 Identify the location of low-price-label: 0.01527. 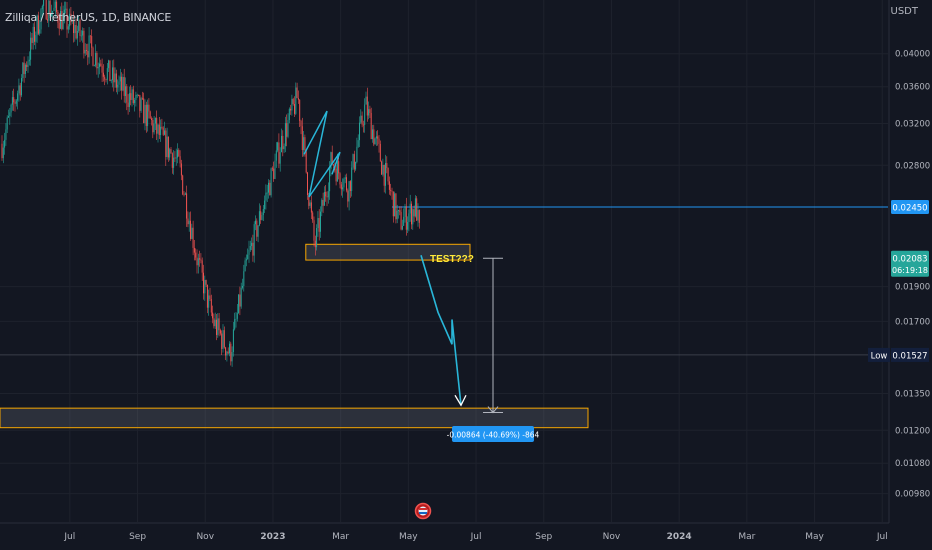
(909, 356).